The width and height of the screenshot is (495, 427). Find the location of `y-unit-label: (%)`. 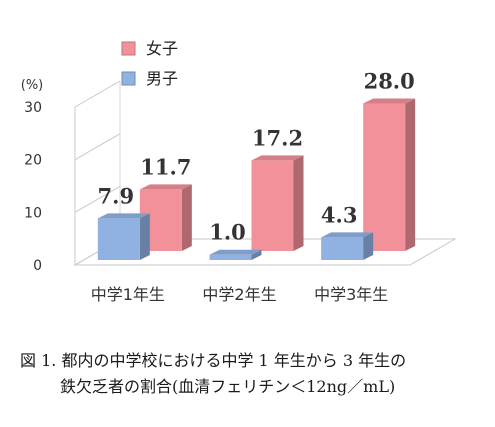

y-unit-label: (%) is located at coordinates (32, 85).